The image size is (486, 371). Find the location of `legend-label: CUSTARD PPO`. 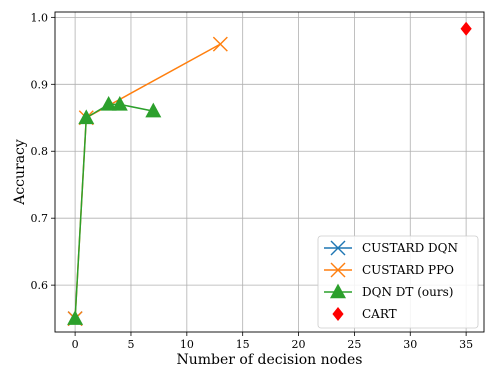

legend-label: CUSTARD PPO is located at coordinates (408, 270).